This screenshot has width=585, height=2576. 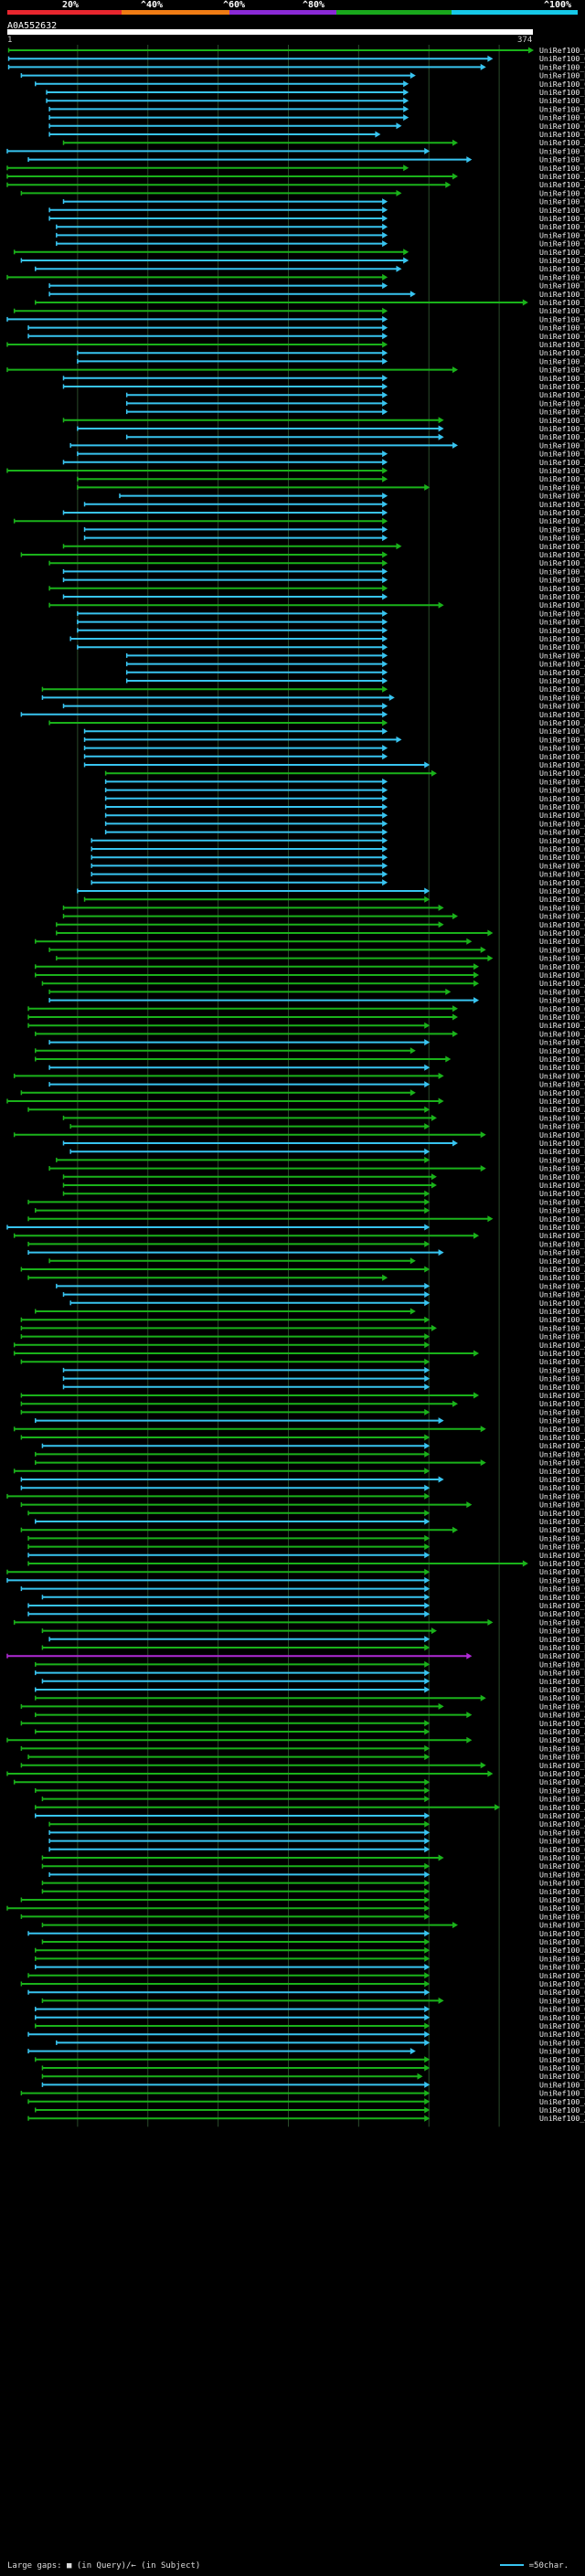 What do you see at coordinates (302, 1327) in the screenshot?
I see `hit-row: UniRef100_Q2QXY1` at bounding box center [302, 1327].